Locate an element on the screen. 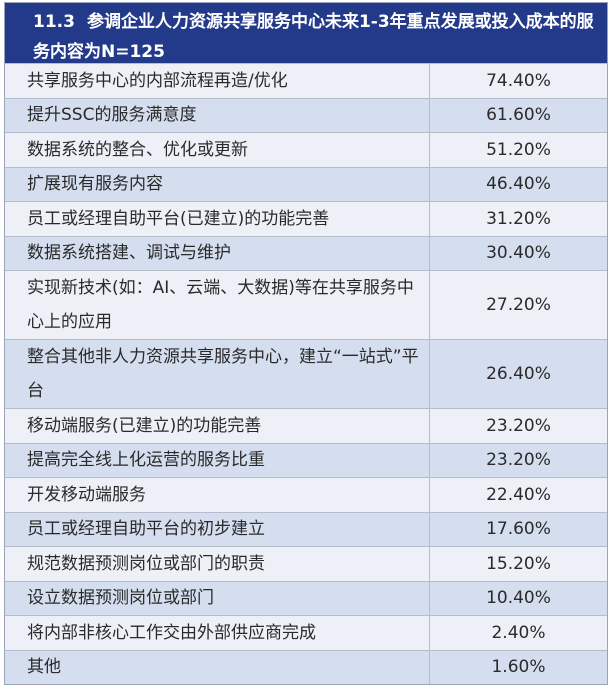 This screenshot has height=693, width=608. row-value: 15.20% is located at coordinates (518, 563).